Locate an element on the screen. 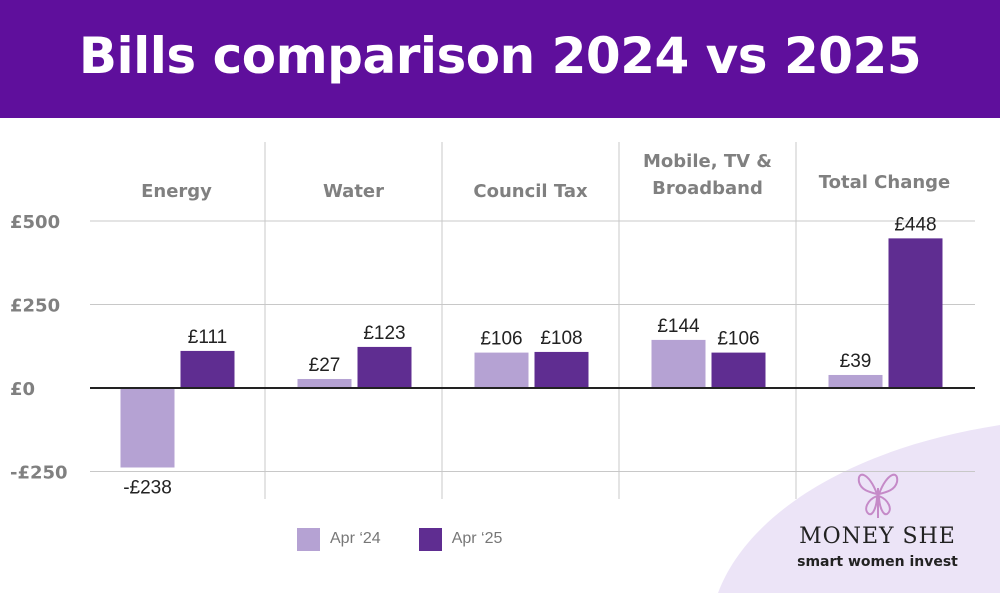 The height and width of the screenshot is (593, 1000). category-label: Mobile, TV & is located at coordinates (707, 161).